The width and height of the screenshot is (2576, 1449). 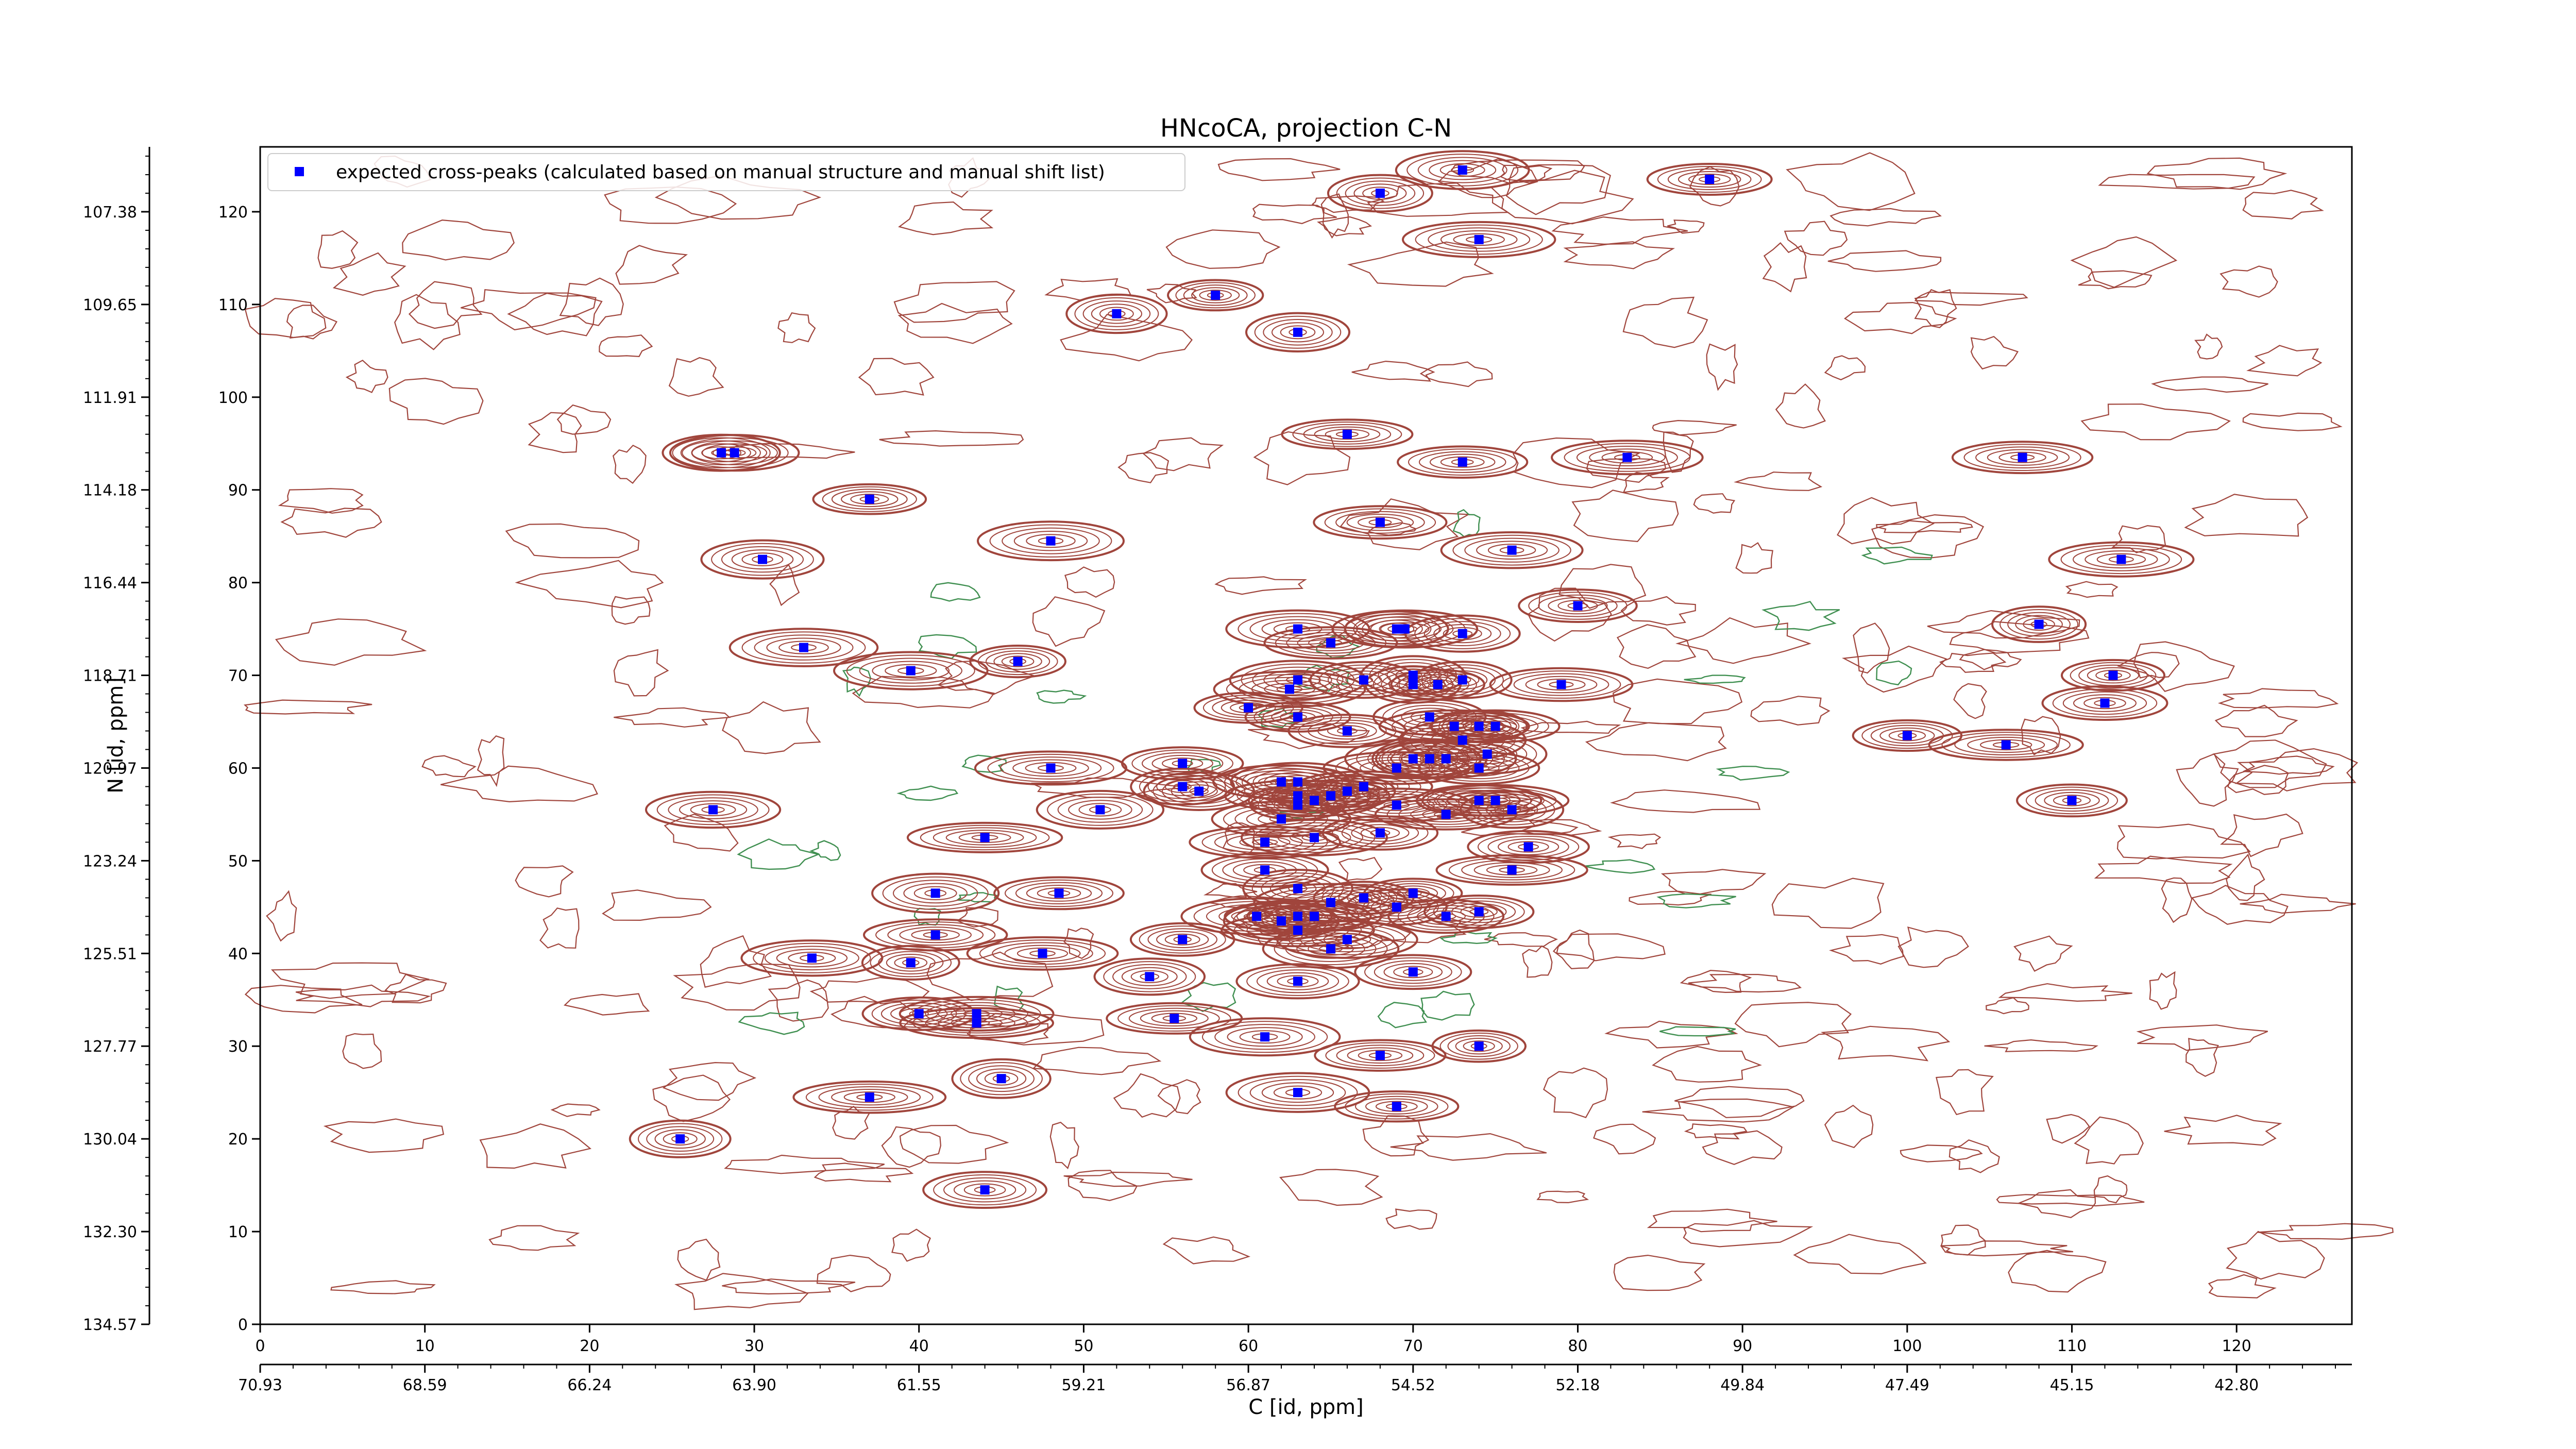 I want to click on y-axis-label: N [id, ppm], so click(x=116, y=735).